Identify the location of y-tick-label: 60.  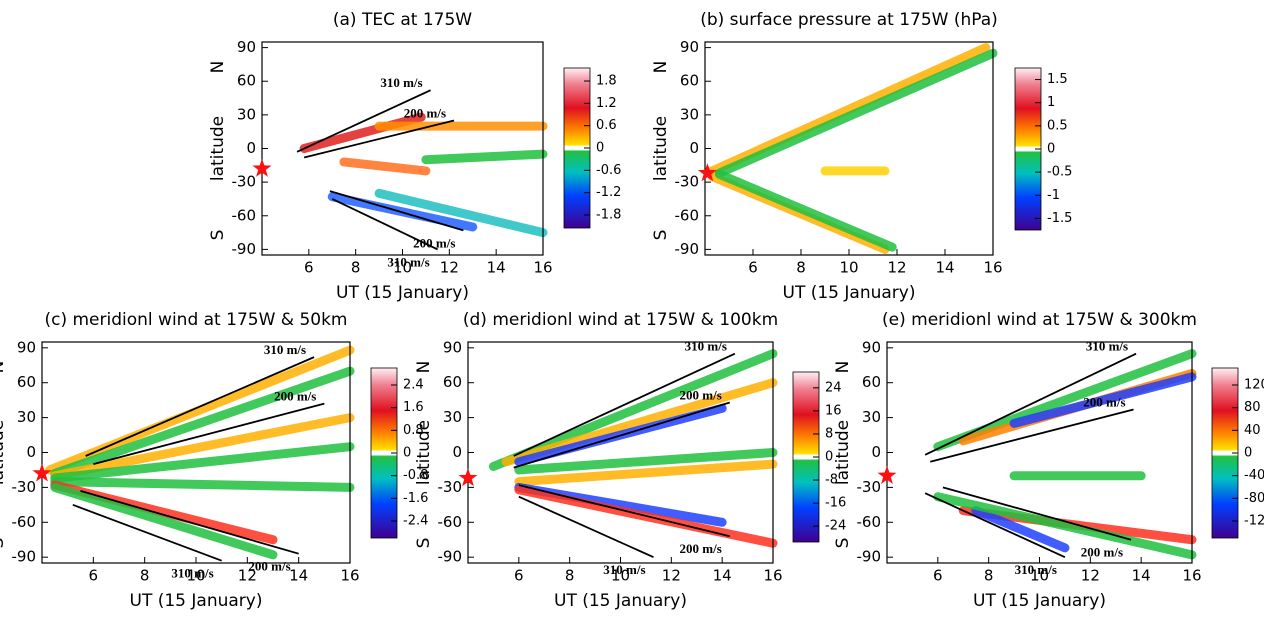
(246, 81).